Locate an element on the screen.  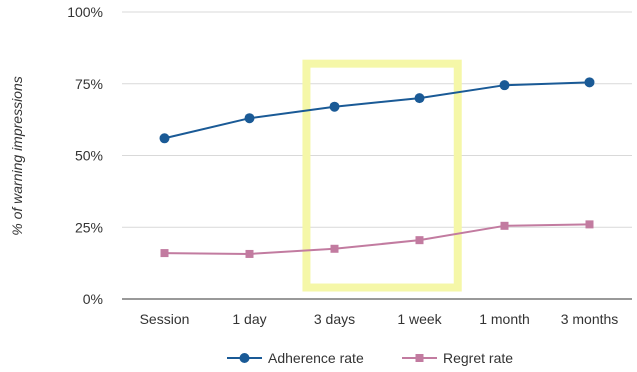
legend-item: Adherence rate is located at coordinates (295, 358).